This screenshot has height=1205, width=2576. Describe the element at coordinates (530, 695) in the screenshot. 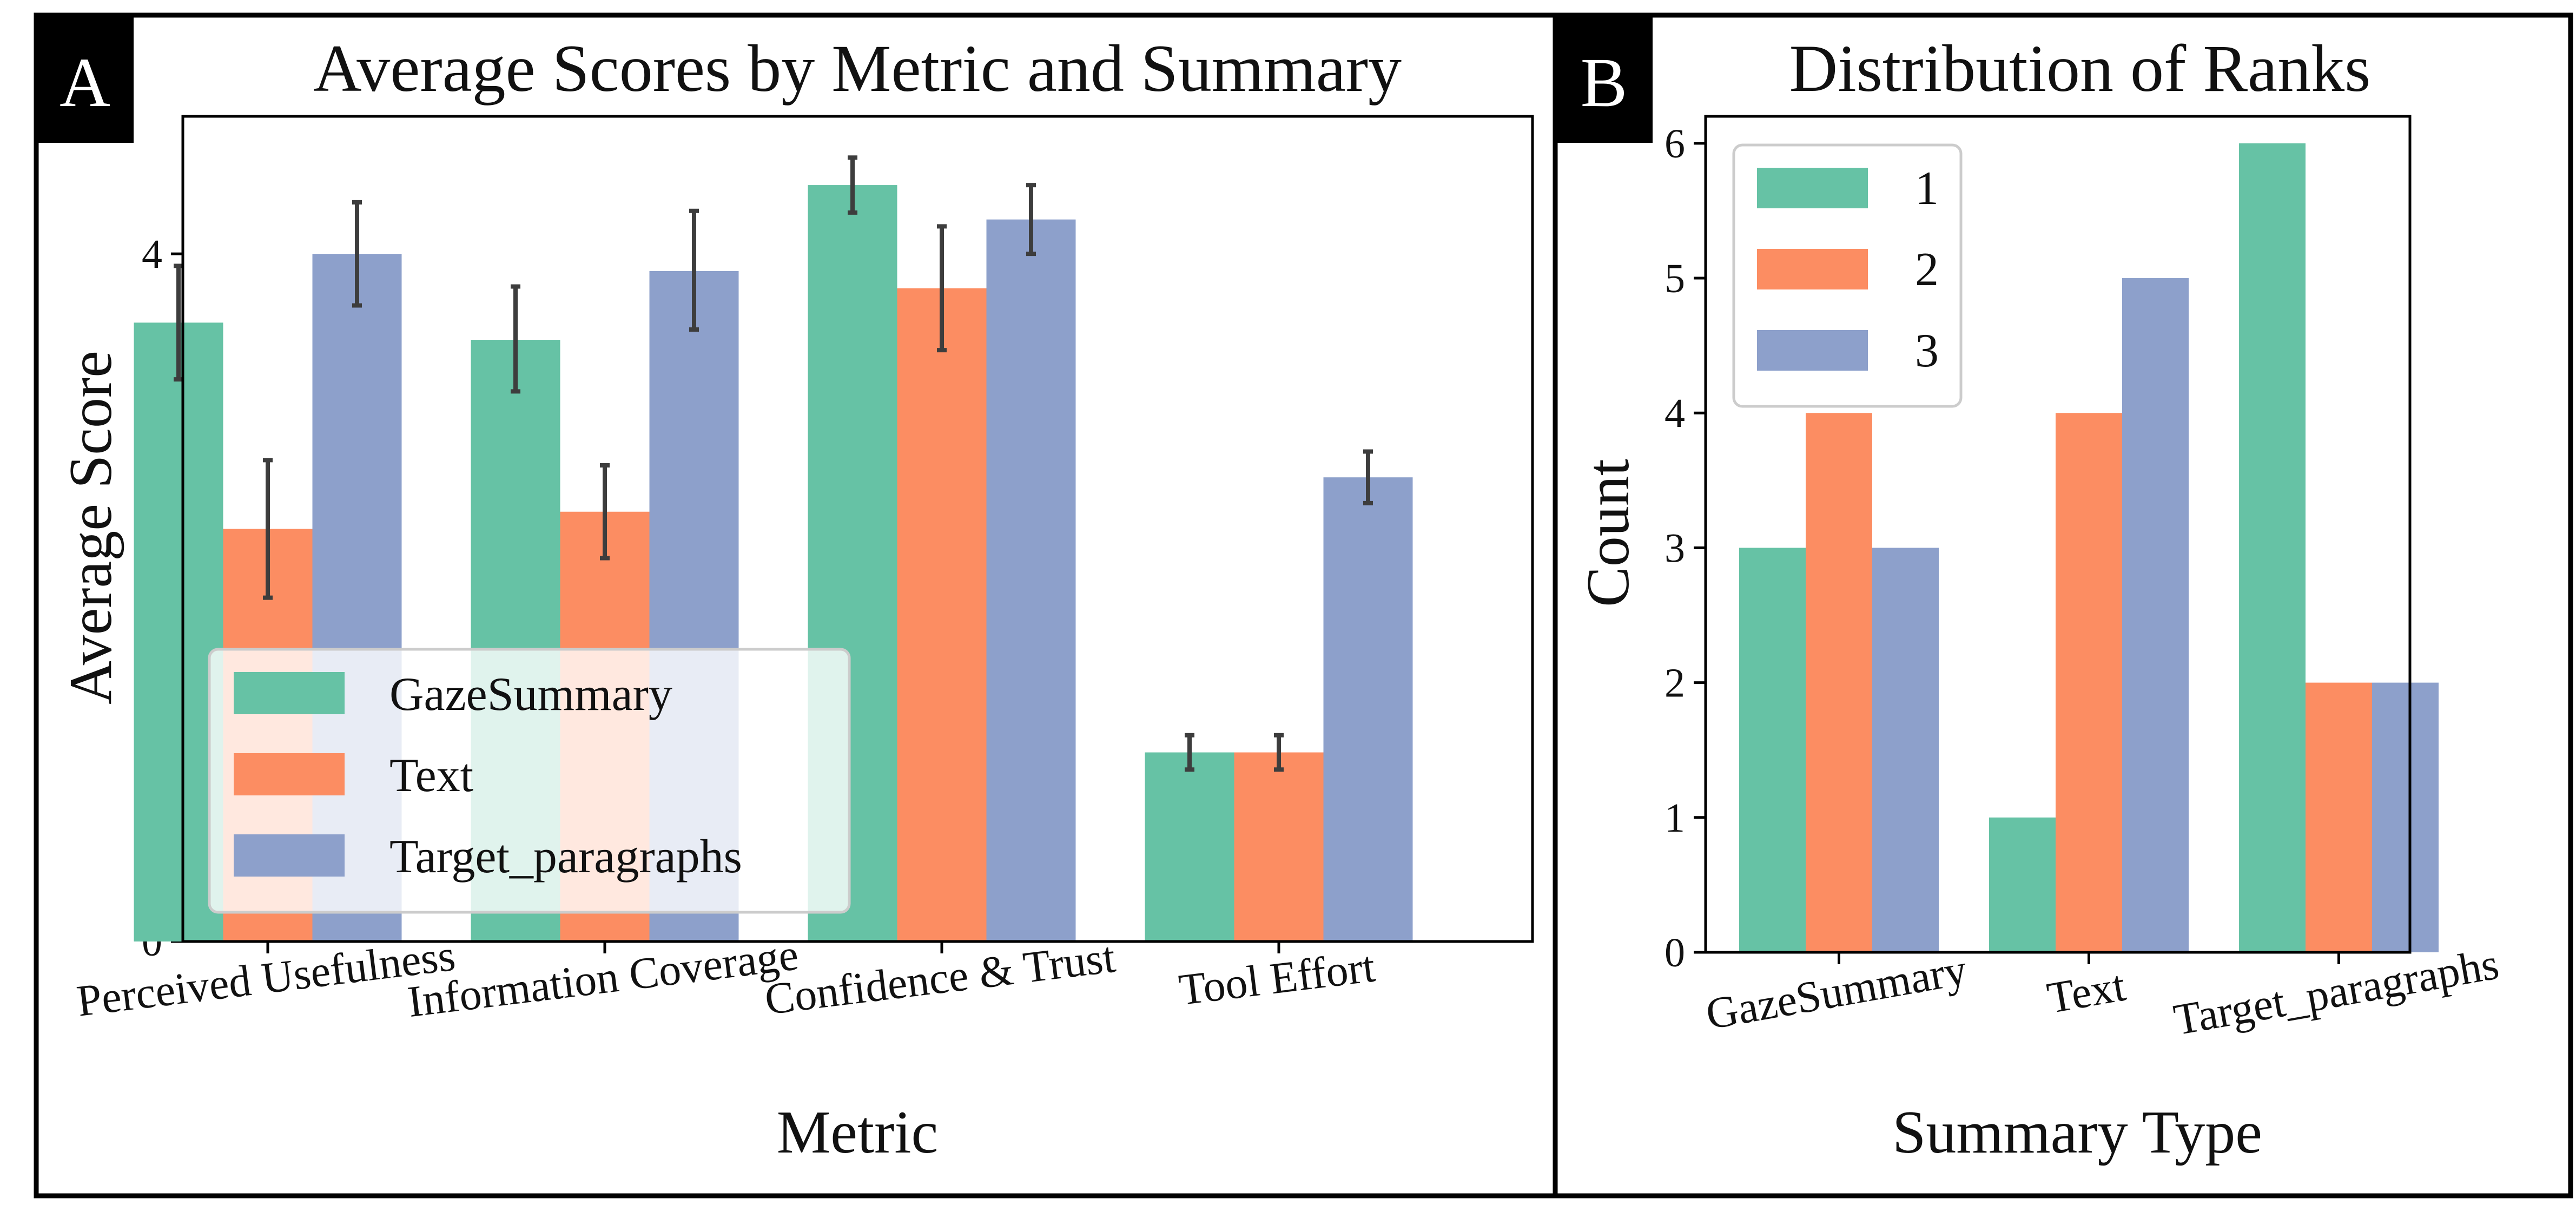

I see `legend-a-label-gazesummary: GazeSummary` at that location.